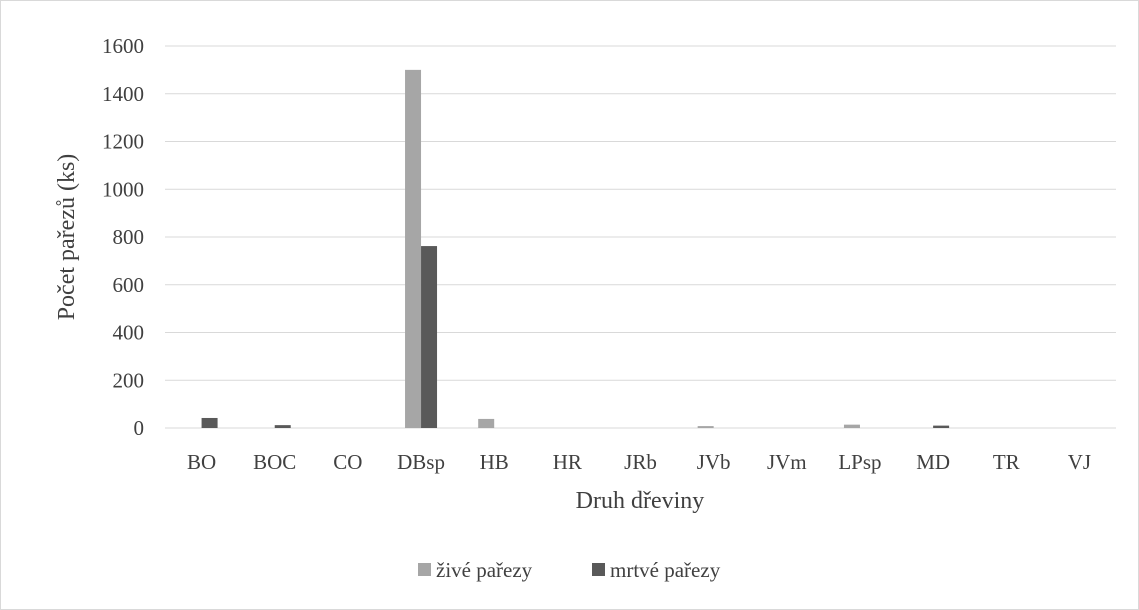  What do you see at coordinates (787, 462) in the screenshot?
I see `x-tick-label: JVm` at bounding box center [787, 462].